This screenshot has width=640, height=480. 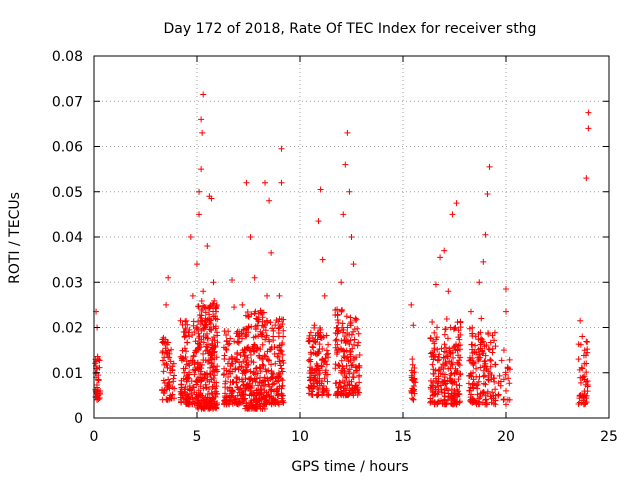 I want to click on y-tick-label: 0.03, so click(x=67, y=283).